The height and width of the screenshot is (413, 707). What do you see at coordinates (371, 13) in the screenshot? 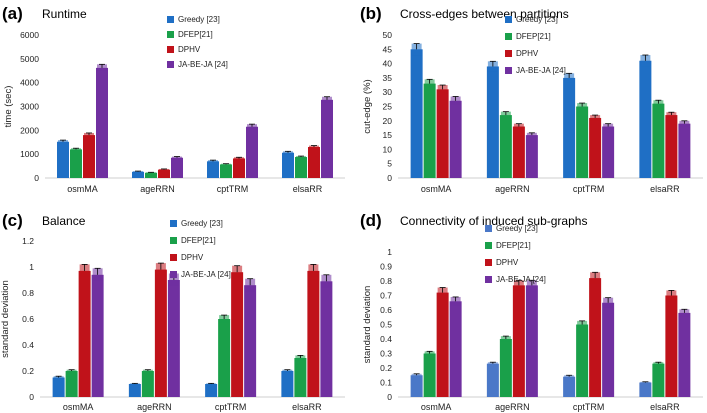
I see `panel-label: (b)` at bounding box center [371, 13].